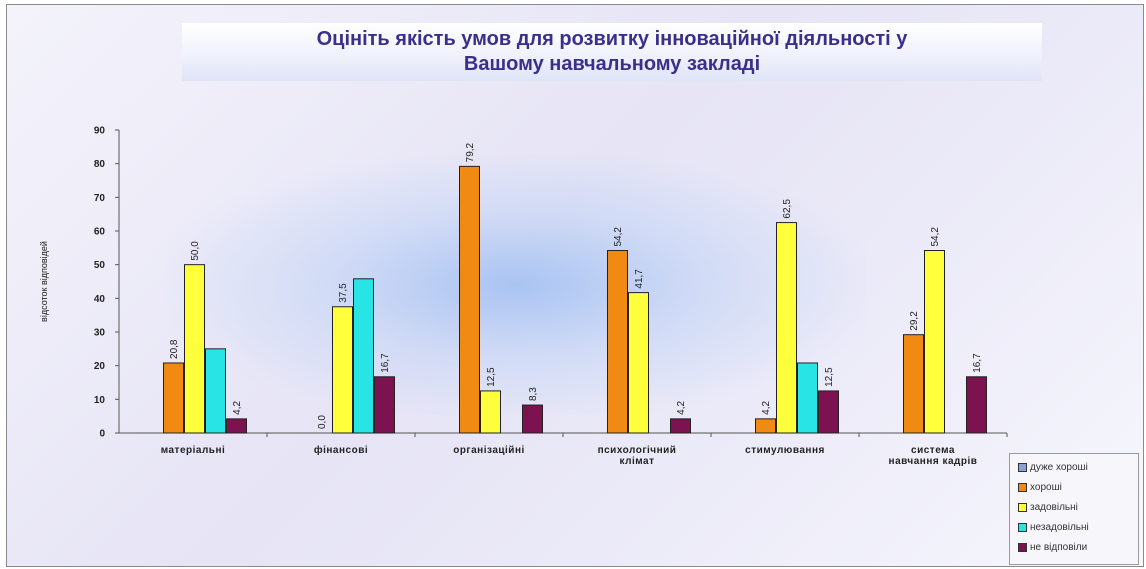  What do you see at coordinates (1046, 487) in the screenshot?
I see `legend-label: хороші` at bounding box center [1046, 487].